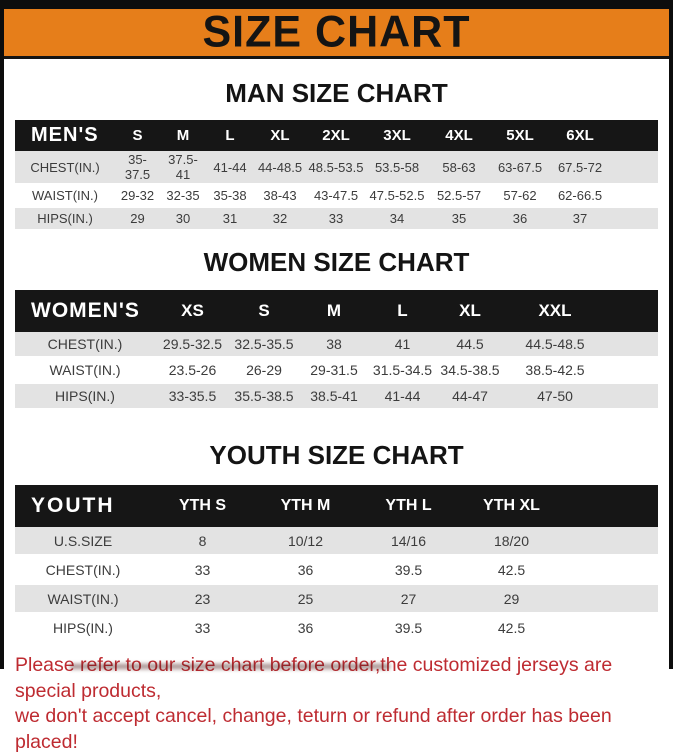 The width and height of the screenshot is (673, 755). What do you see at coordinates (264, 370) in the screenshot?
I see `size-value: 26-29` at bounding box center [264, 370].